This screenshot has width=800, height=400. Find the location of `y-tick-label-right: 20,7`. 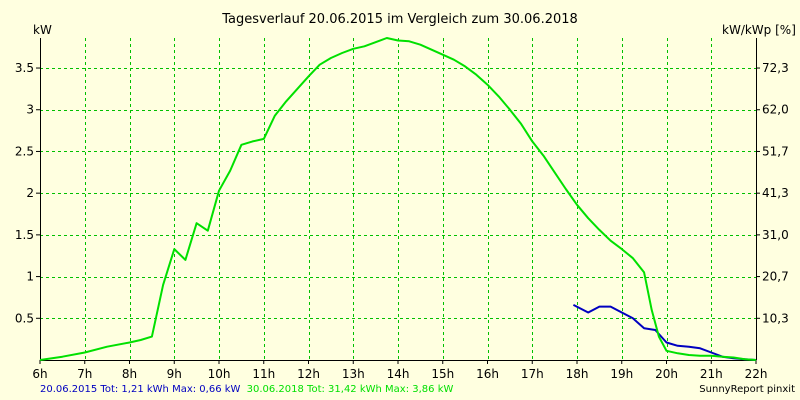

y-tick-label-right: 20,7 is located at coordinates (775, 277).